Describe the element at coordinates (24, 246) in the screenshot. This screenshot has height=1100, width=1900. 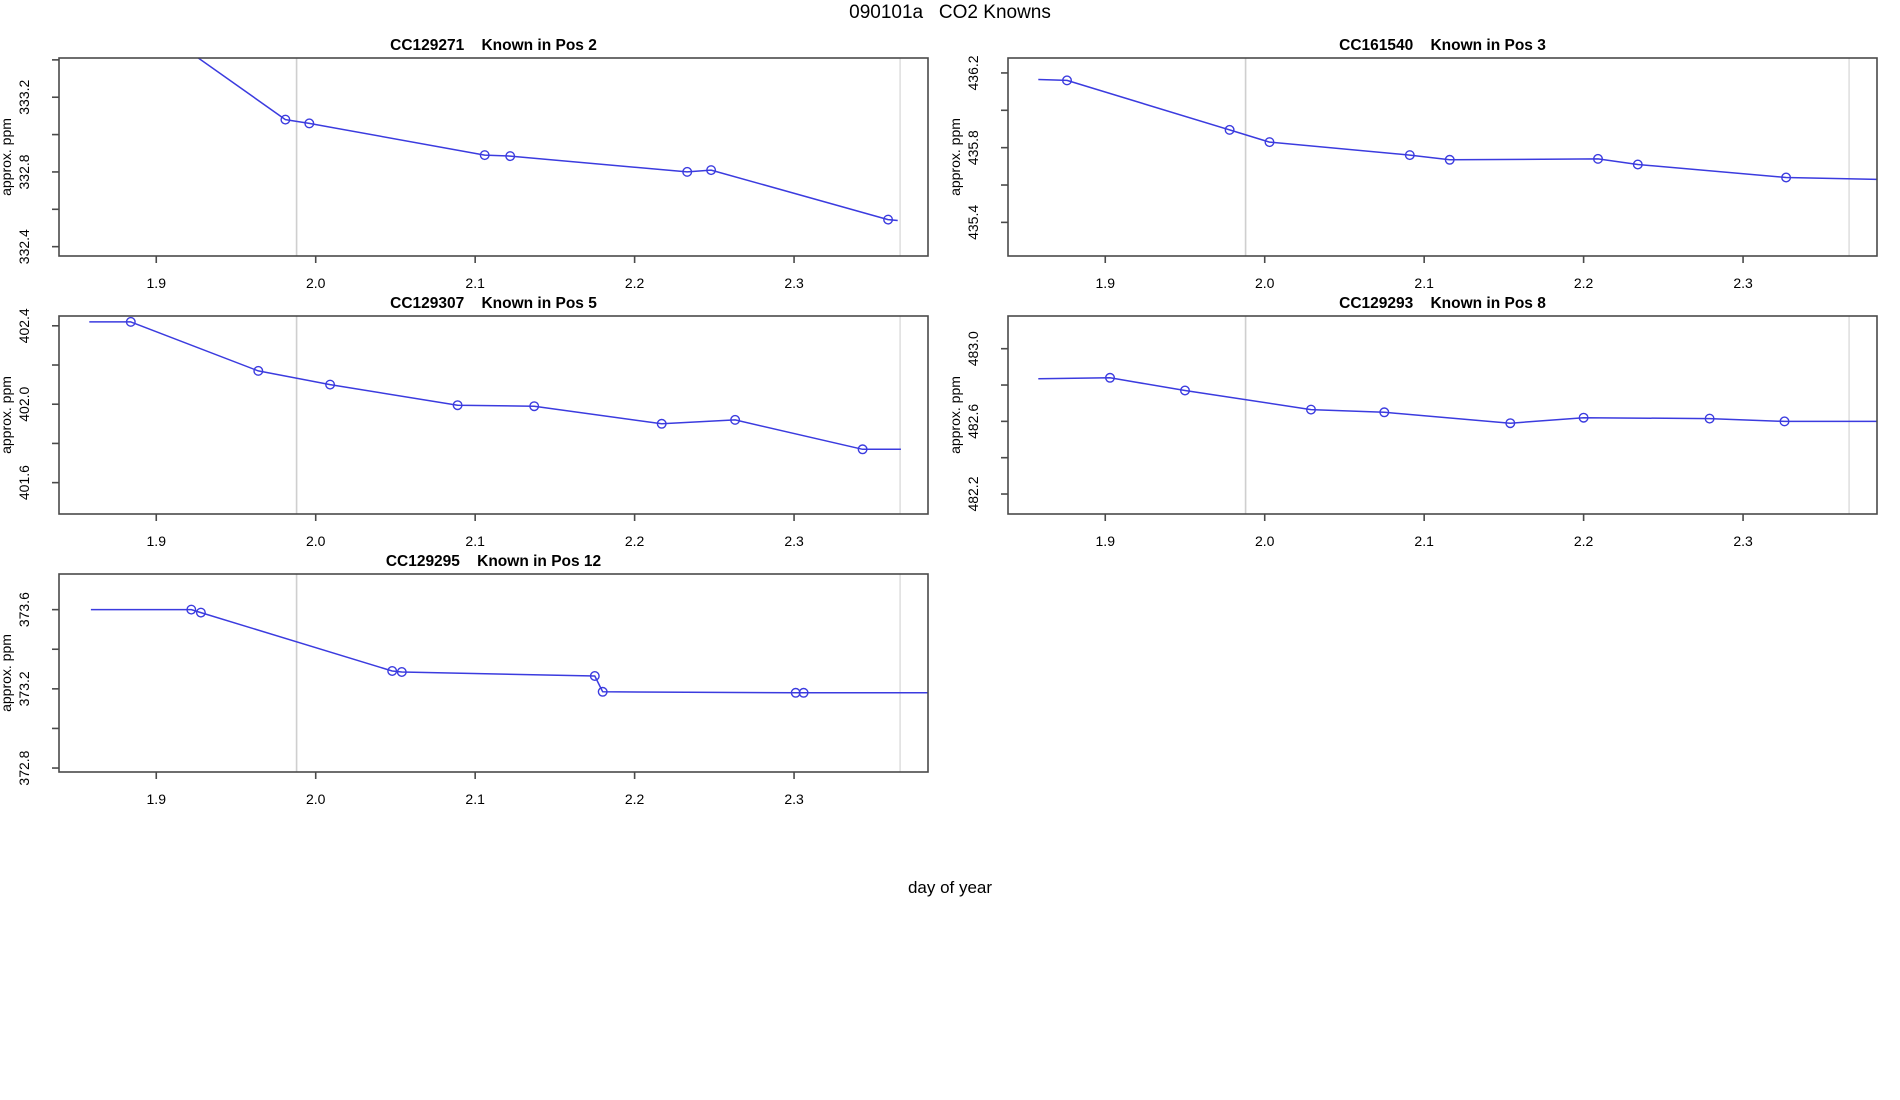
I see `y-tick-label: 332.4` at that location.